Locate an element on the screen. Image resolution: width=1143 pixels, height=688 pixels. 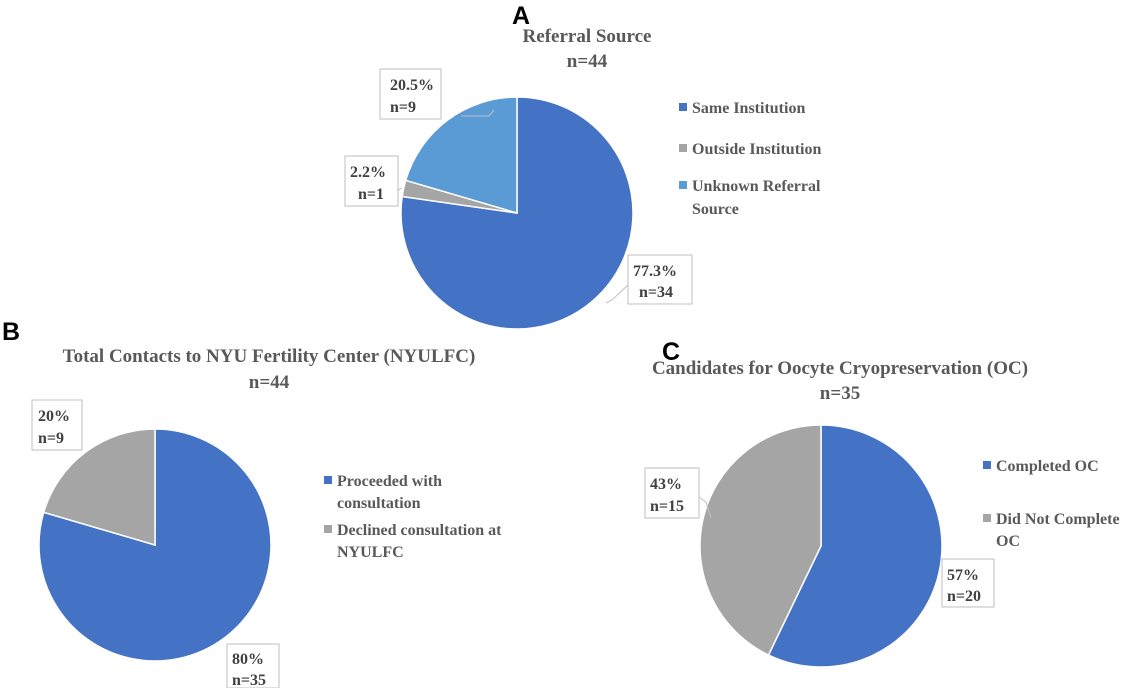
panel-c-legend-notcomplete-line2: OC is located at coordinates (1008, 541).